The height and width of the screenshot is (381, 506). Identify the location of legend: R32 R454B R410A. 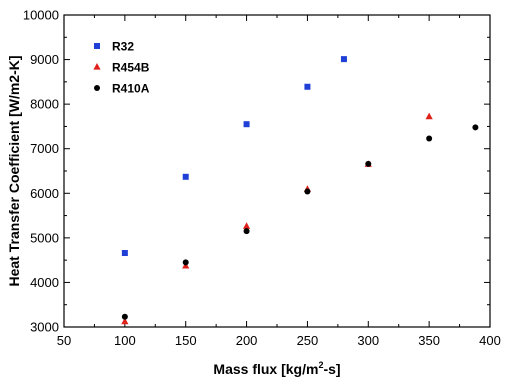
(121, 68).